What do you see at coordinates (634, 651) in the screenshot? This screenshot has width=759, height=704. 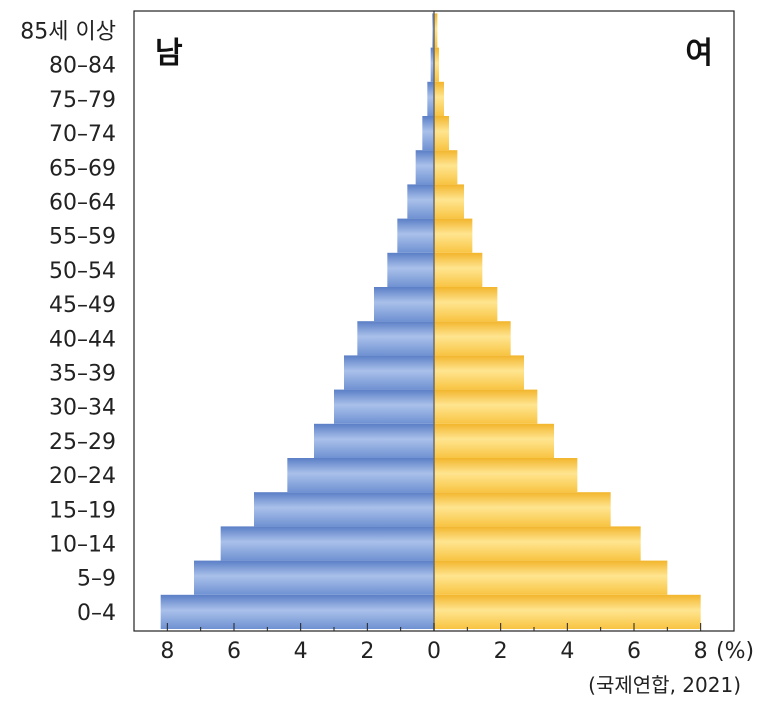 I see `x-tick-label-7: 6` at bounding box center [634, 651].